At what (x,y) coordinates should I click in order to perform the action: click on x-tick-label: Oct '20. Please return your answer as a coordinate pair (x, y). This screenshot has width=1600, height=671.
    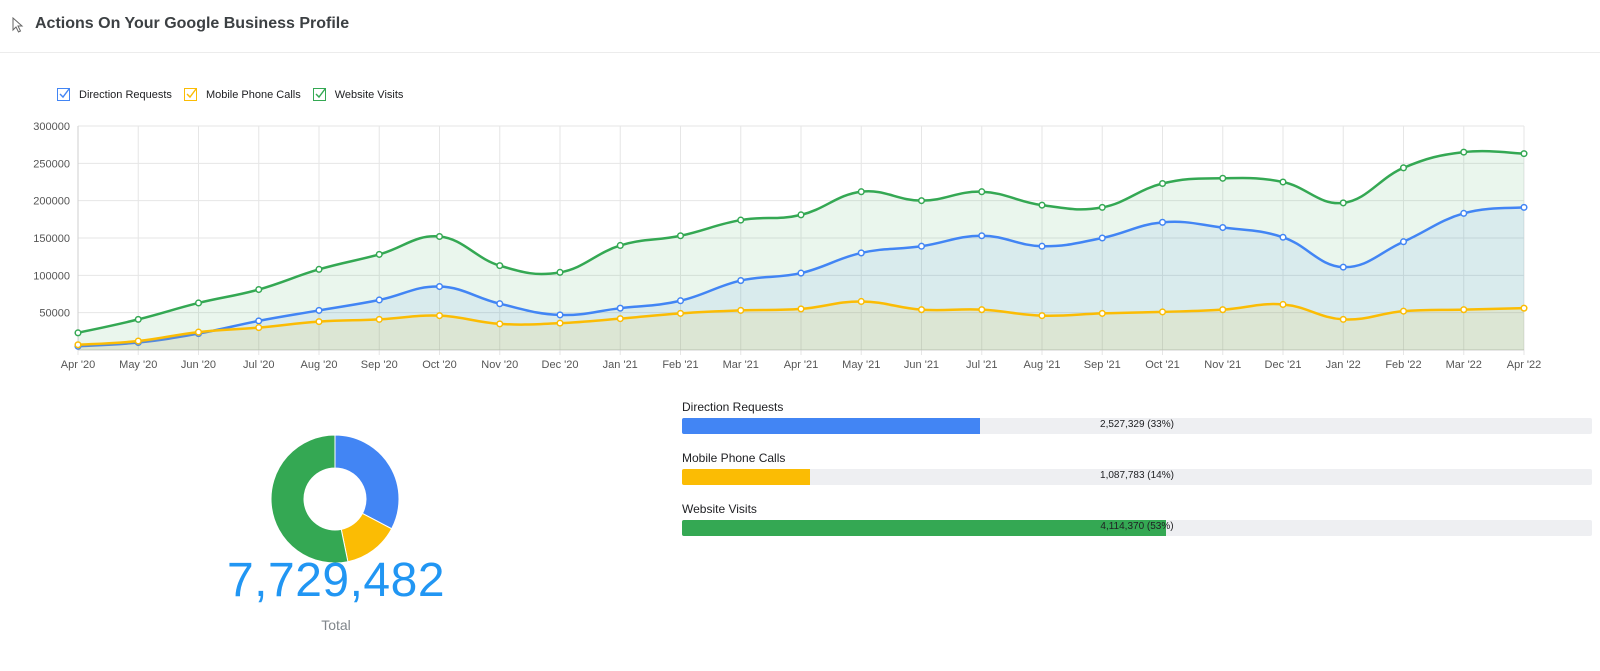
    Looking at the image, I should click on (439, 365).